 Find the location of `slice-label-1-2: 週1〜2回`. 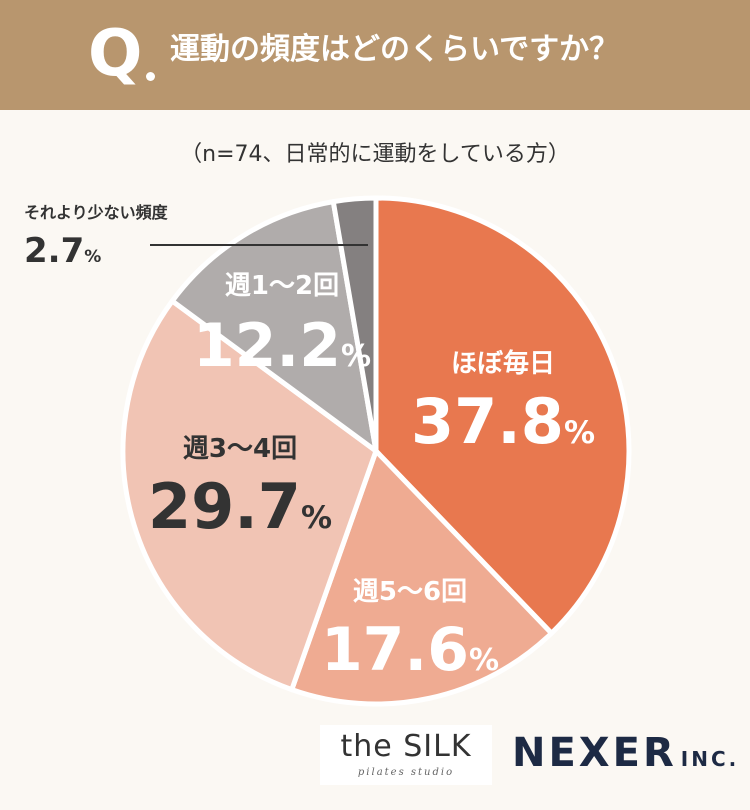

slice-label-1-2: 週1〜2回 is located at coordinates (282, 286).